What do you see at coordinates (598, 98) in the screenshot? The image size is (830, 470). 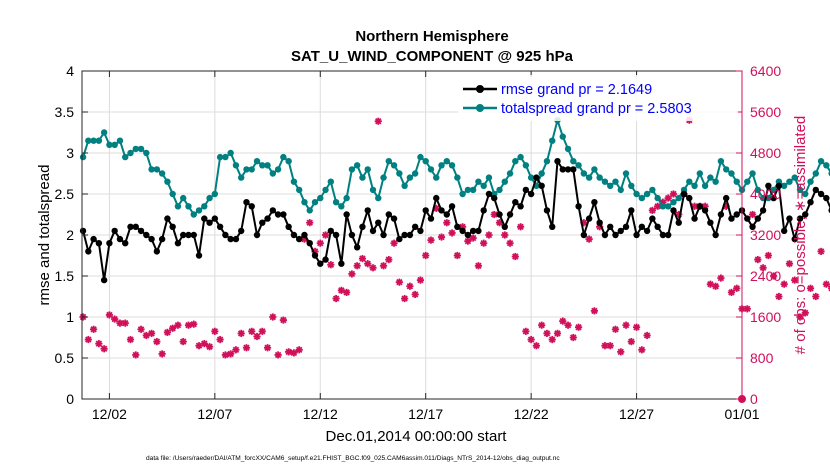 I see `legend-box` at bounding box center [598, 98].